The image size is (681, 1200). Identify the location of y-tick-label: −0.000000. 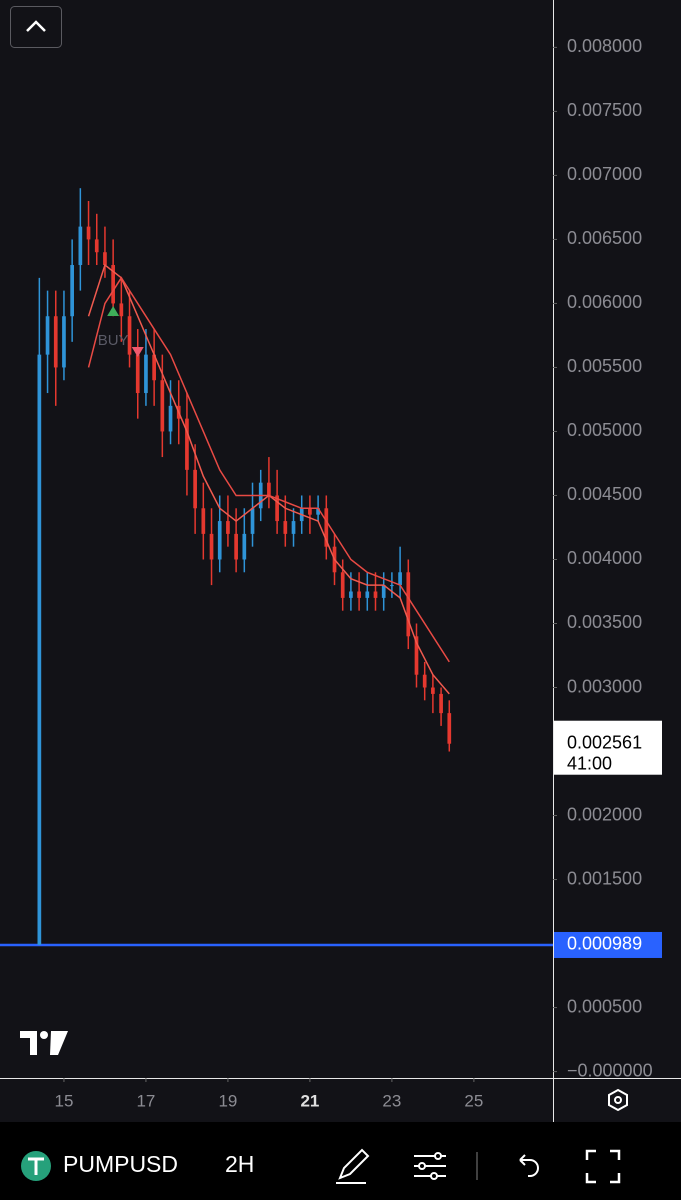
(610, 1070).